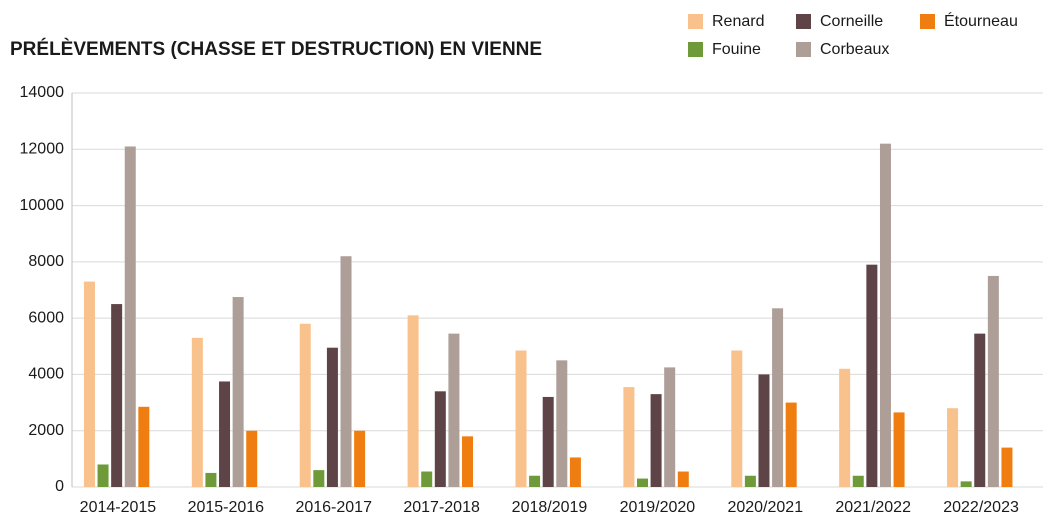  What do you see at coordinates (765, 507) in the screenshot?
I see `x-tick-label: 2020/2021` at bounding box center [765, 507].